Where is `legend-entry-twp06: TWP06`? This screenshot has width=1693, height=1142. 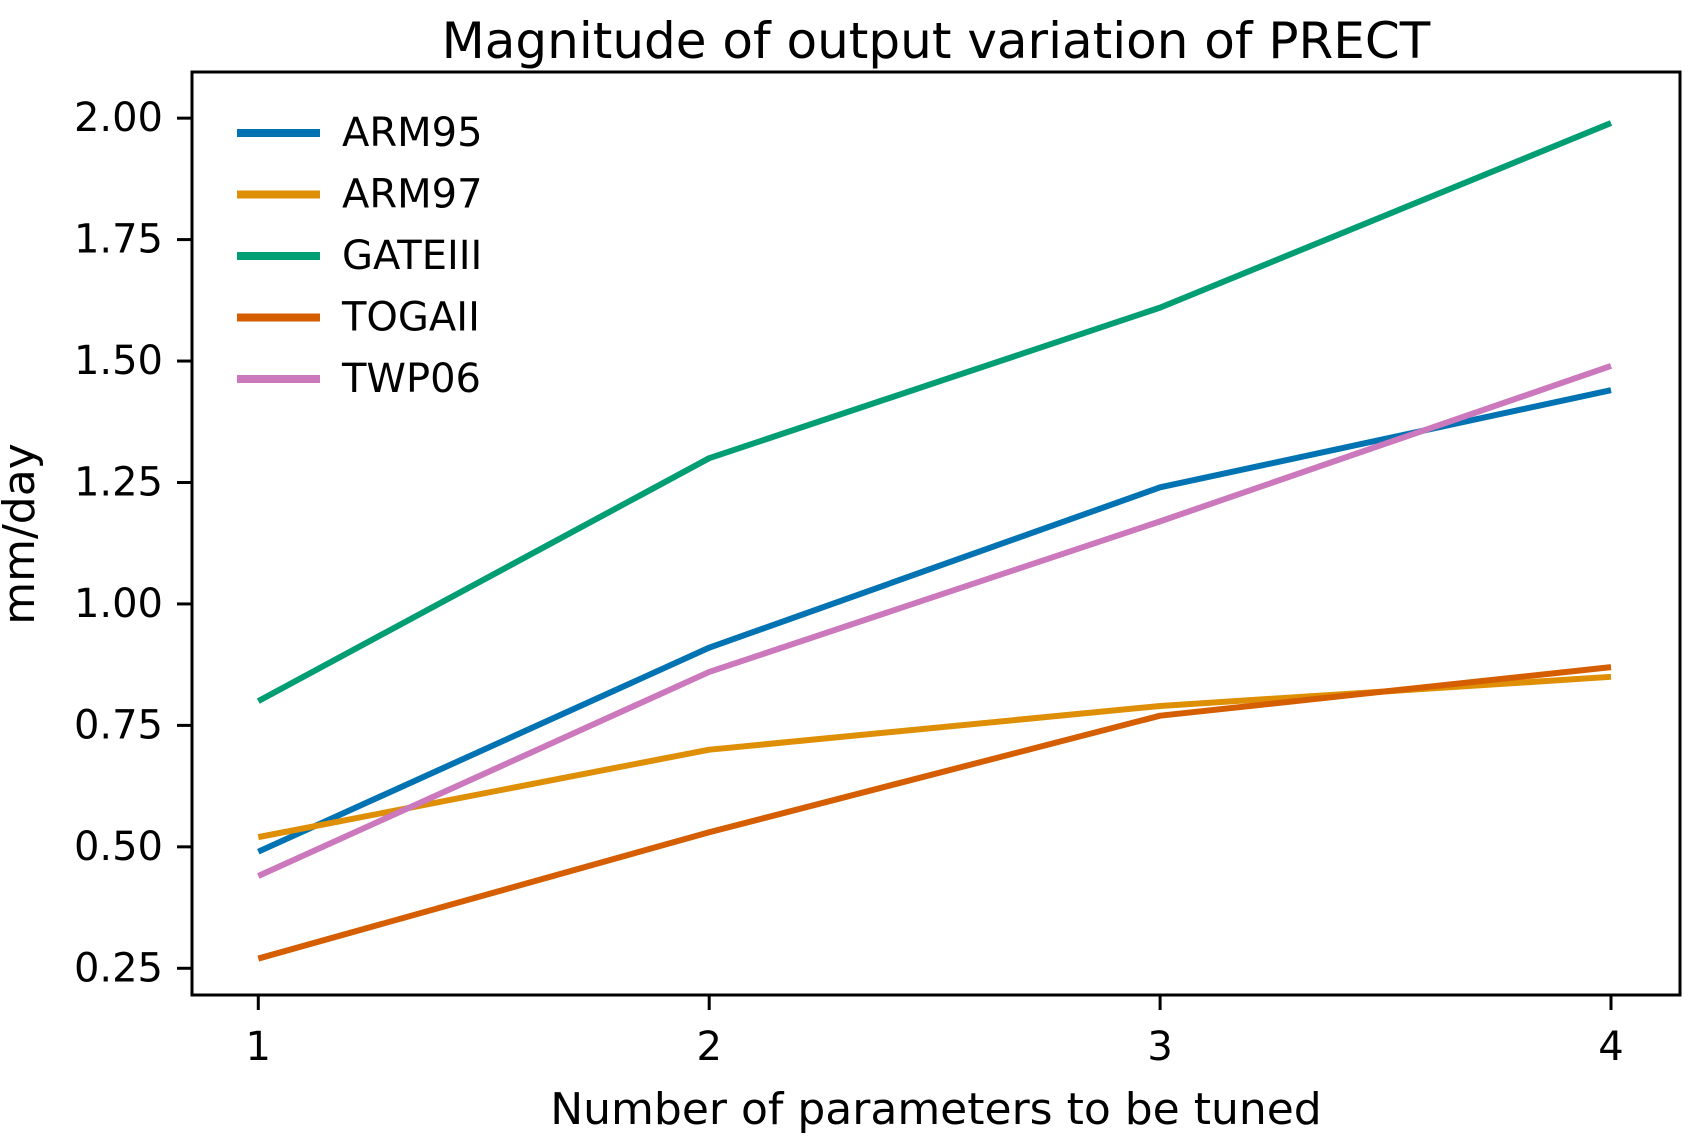 legend-entry-twp06: TWP06 is located at coordinates (359, 379).